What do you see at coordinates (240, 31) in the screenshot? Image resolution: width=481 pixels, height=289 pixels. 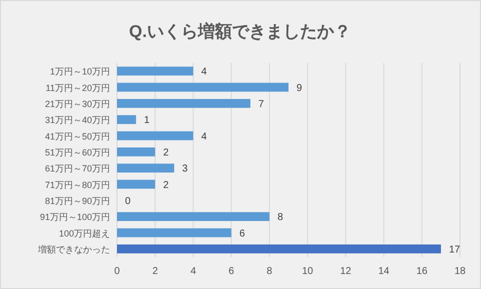 I see `chart-title: Q.いくら増額できましたか？` at bounding box center [240, 31].